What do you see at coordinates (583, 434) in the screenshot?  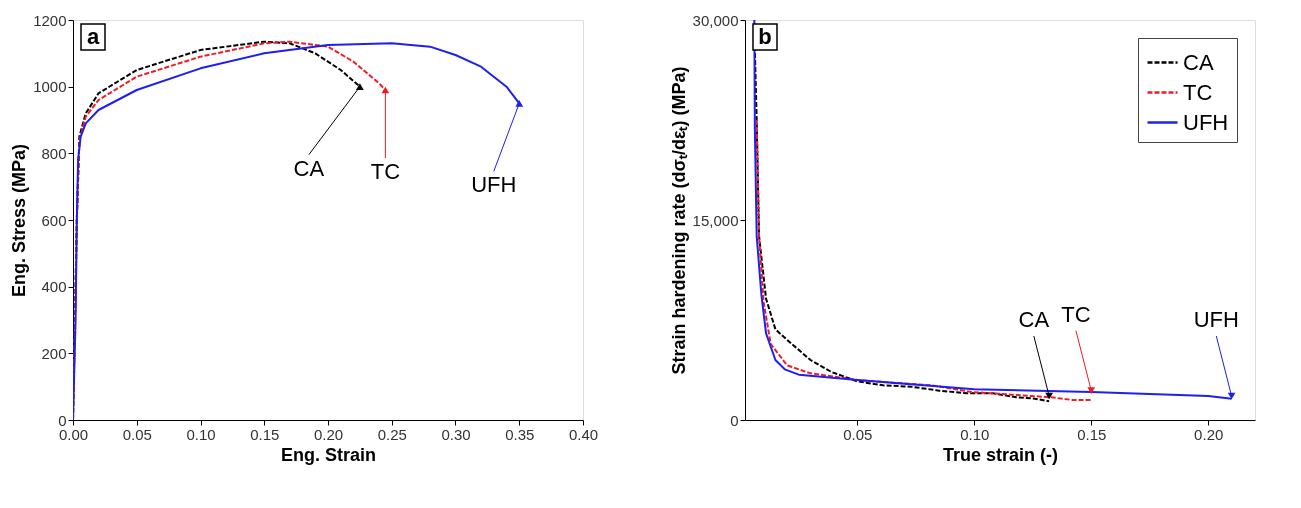 I see `x-tick-label: 0.40` at bounding box center [583, 434].